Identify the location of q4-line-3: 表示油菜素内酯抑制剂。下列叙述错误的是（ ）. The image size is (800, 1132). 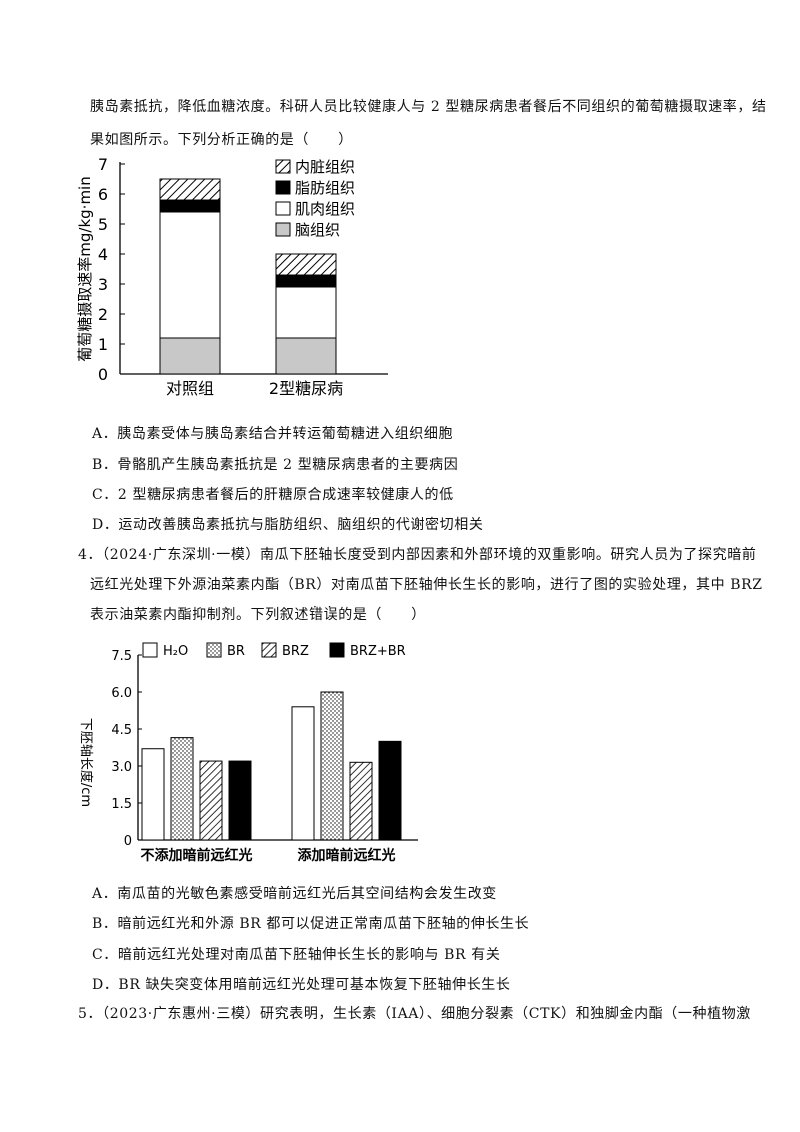
(258, 615).